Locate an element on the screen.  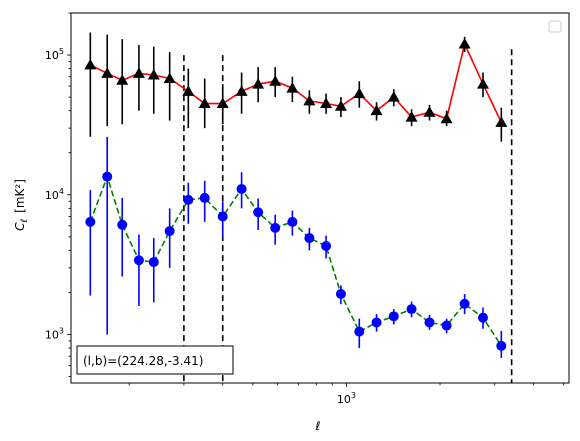
y-axis-label: Cℓ [mK²] is located at coordinates (21, 205).